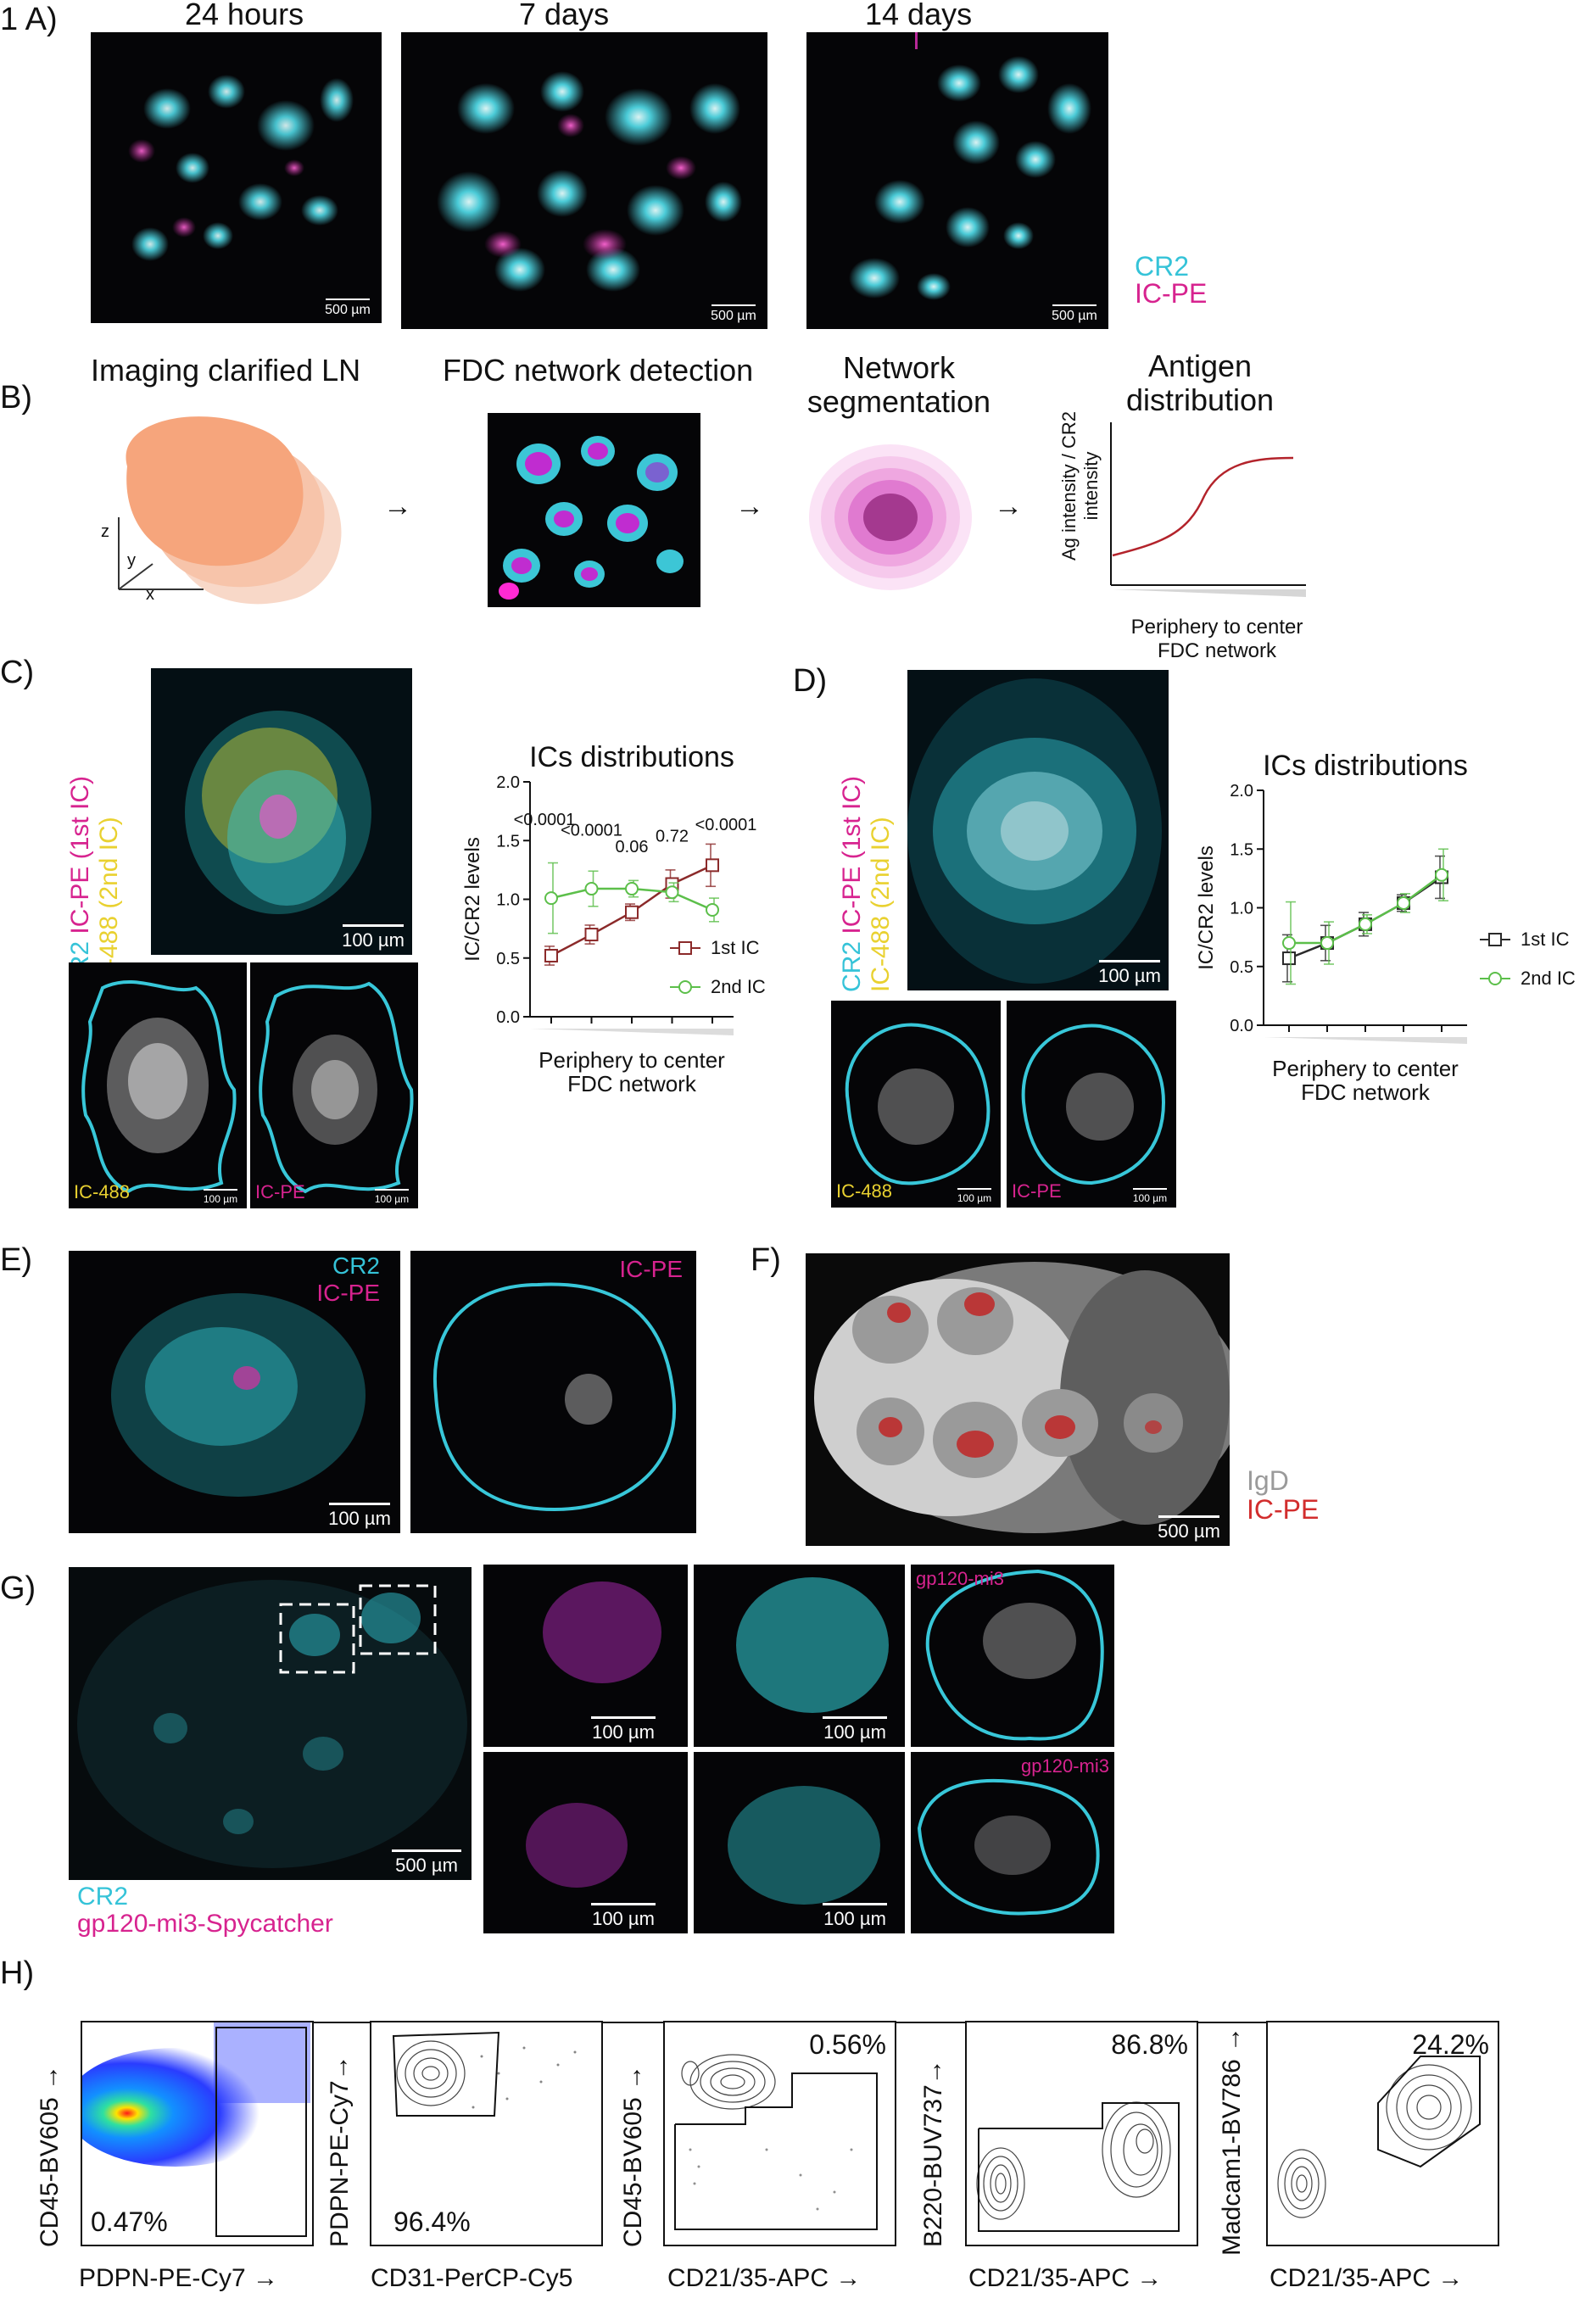 Image resolution: width=1596 pixels, height=2304 pixels. I want to click on legend-a-ic: IC-PE, so click(1171, 293).